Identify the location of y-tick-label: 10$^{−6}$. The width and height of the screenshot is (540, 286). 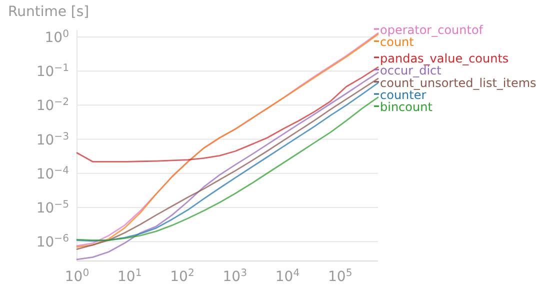
(52, 242).